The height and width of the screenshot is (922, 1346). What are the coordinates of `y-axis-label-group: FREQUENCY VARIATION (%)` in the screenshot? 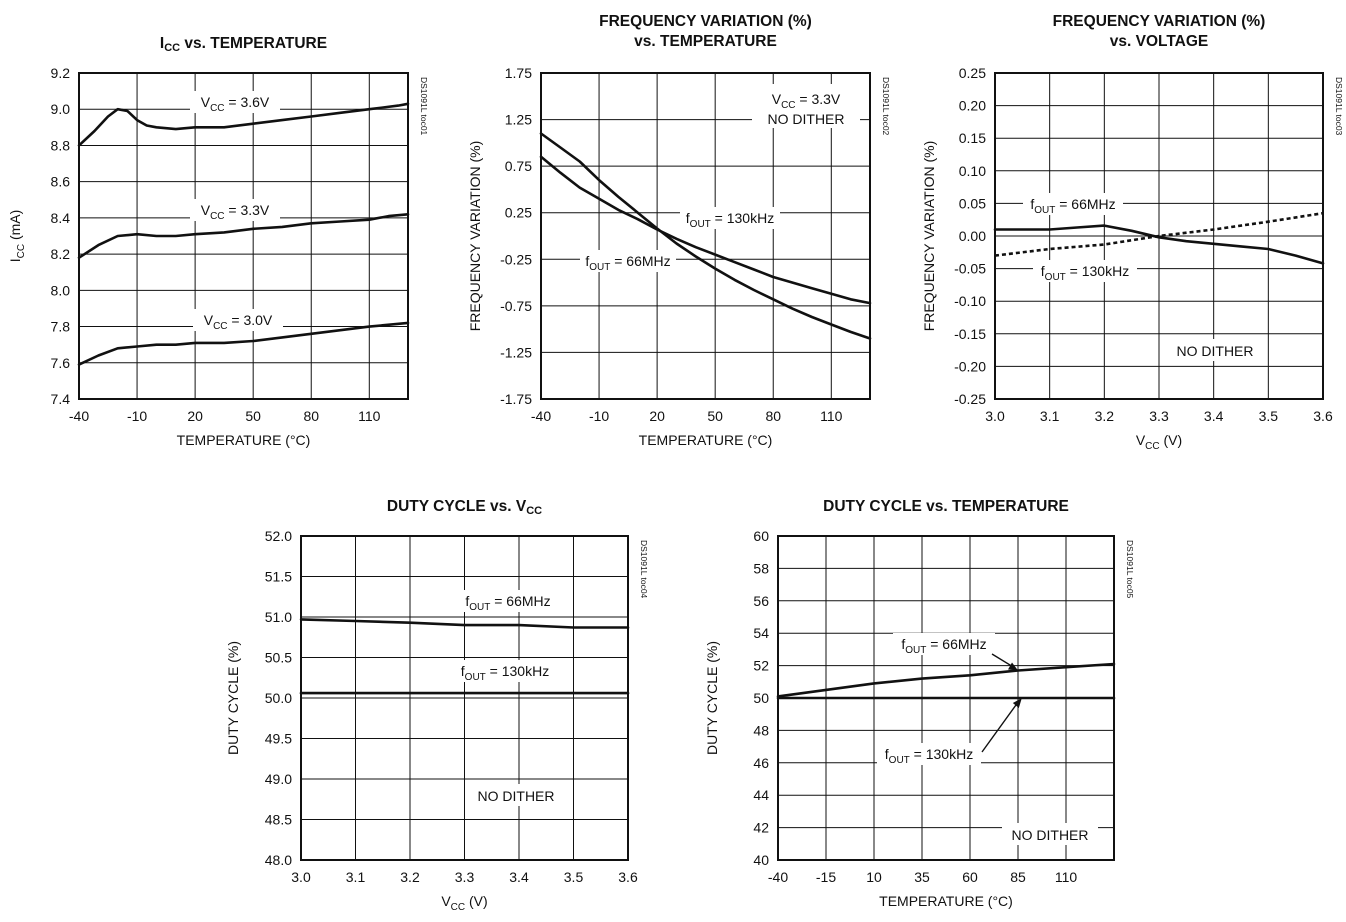 It's located at (929, 236).